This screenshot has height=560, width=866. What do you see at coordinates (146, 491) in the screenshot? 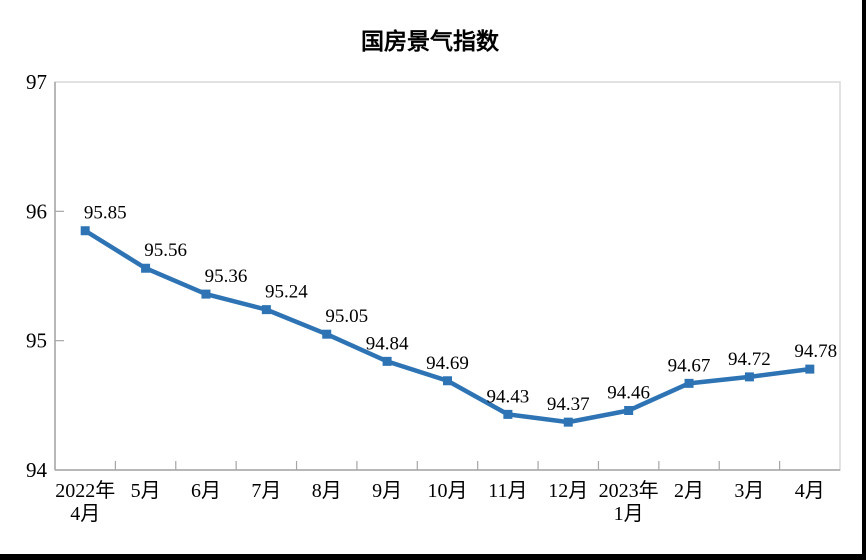
I see `x-category-label: 5月` at bounding box center [146, 491].